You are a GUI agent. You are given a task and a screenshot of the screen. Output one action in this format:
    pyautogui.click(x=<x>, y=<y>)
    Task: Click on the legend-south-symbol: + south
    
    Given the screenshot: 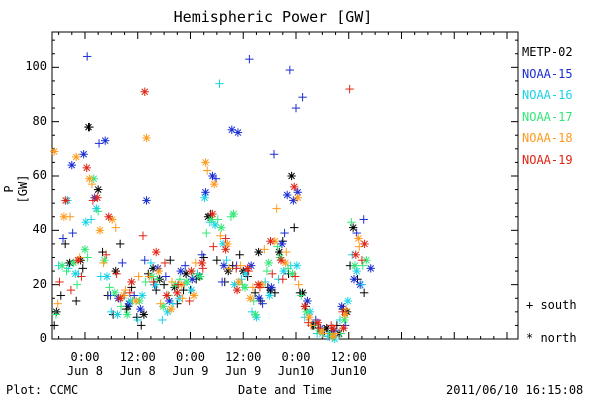 What is the action you would take?
    pyautogui.click(x=551, y=305)
    